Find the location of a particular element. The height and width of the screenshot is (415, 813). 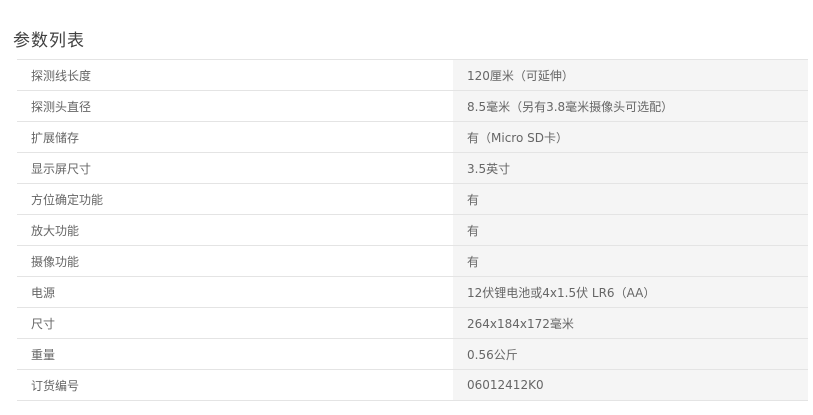

spec-value: 8.5毫米（另有3.8毫米摄像头可选配） is located at coordinates (630, 106).